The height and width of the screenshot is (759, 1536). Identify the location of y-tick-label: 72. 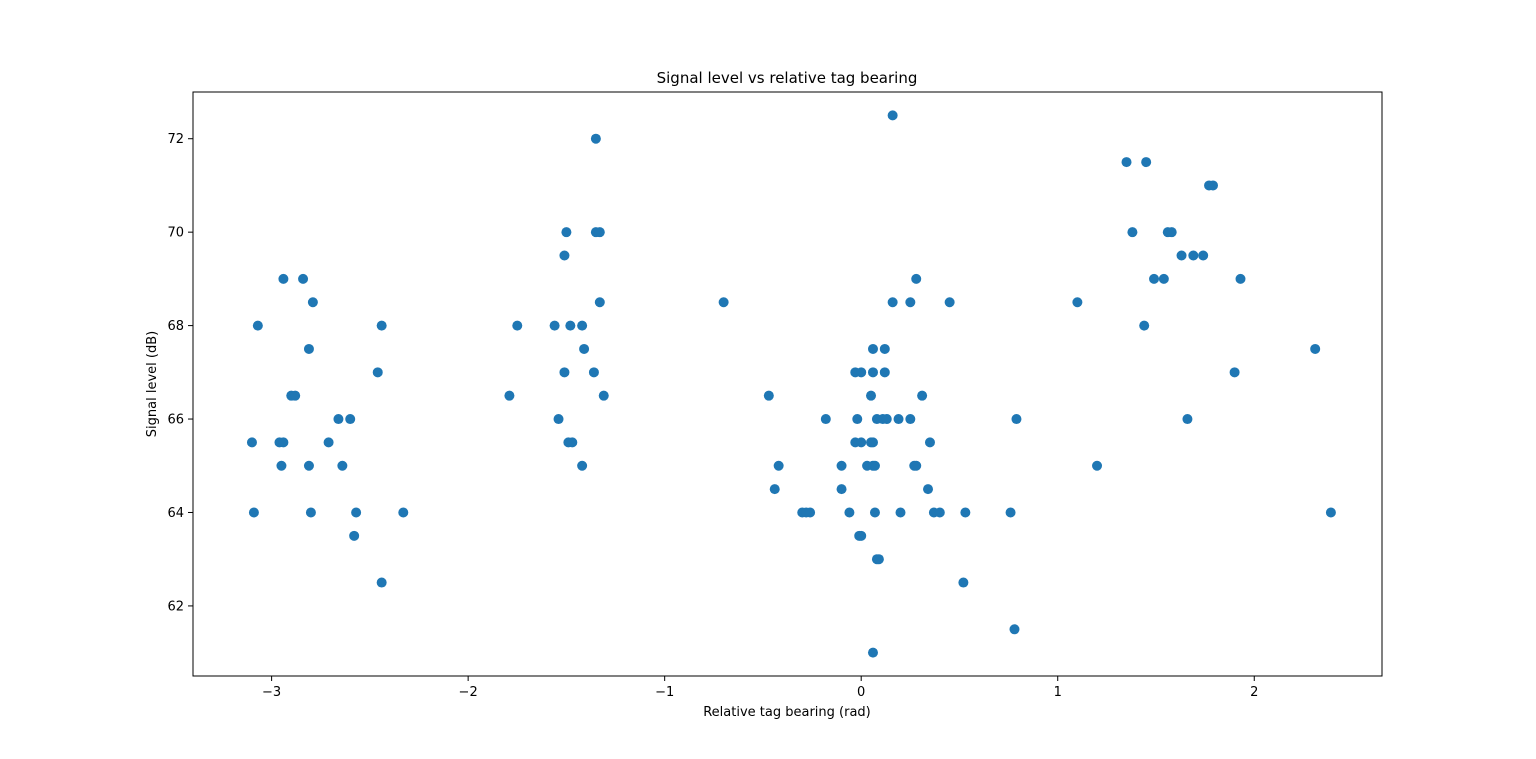
(175, 139).